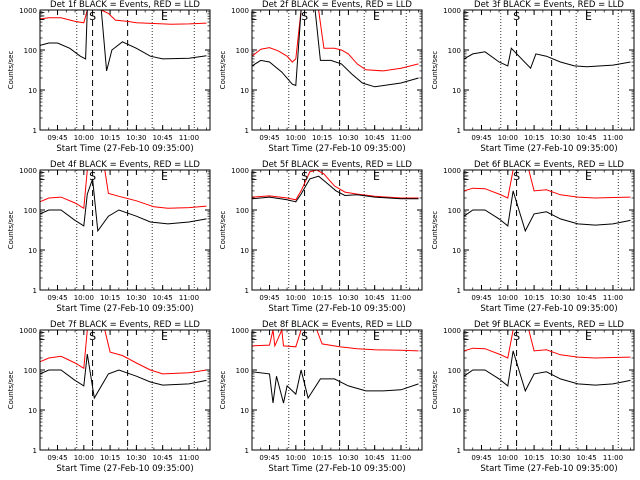 This screenshot has width=640, height=480. I want to click on panel-title: Det 7f BLACK = Events, RED = LLD, so click(125, 325).